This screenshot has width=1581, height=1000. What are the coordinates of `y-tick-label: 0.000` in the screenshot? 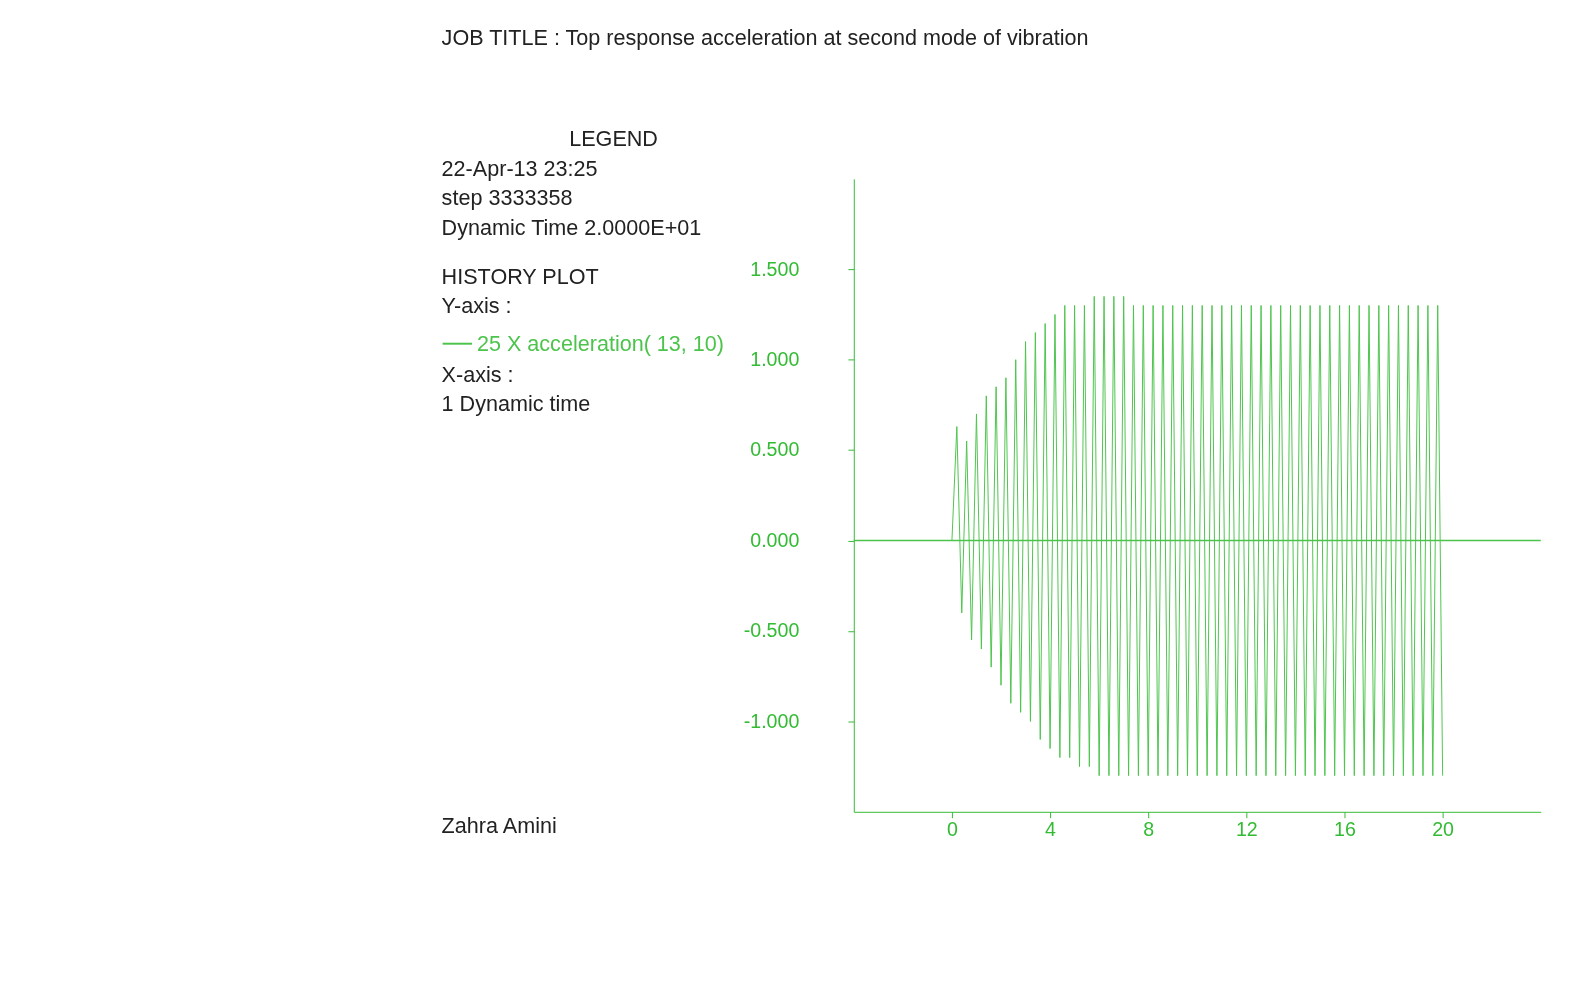 It's located at (775, 539).